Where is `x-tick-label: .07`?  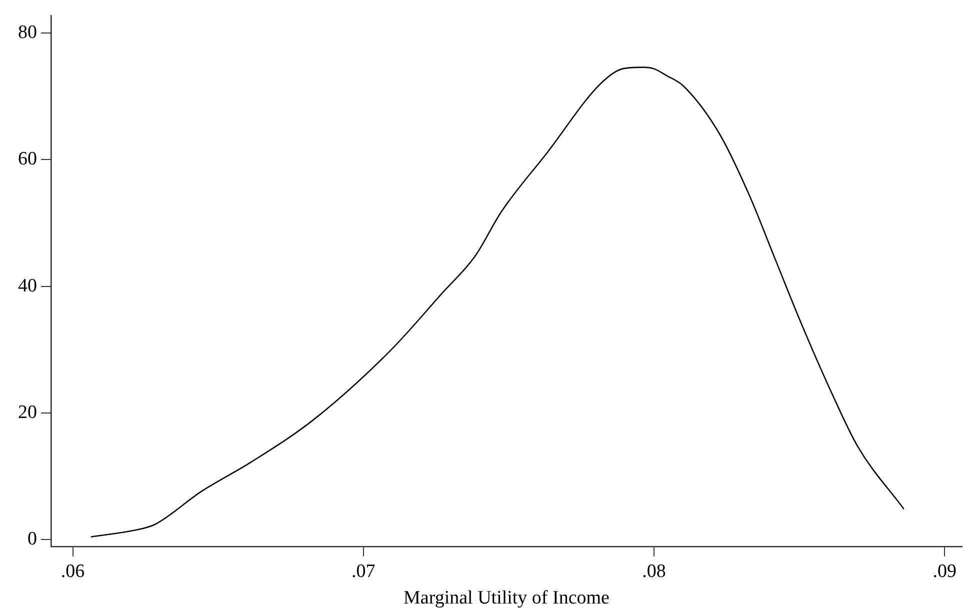 x-tick-label: .07 is located at coordinates (364, 571).